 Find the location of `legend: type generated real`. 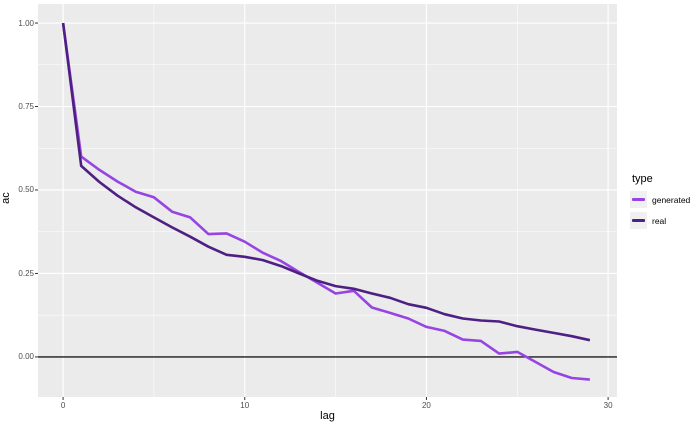

legend: type generated real is located at coordinates (665, 203).